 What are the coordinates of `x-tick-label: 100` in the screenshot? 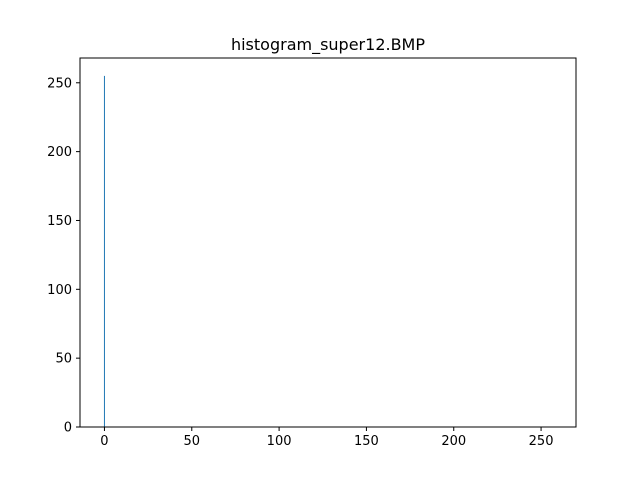 It's located at (279, 441).